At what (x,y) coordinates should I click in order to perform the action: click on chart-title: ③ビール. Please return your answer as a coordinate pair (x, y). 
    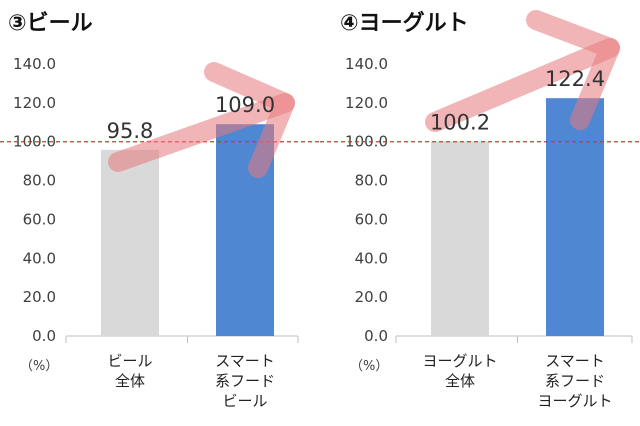
    Looking at the image, I should click on (50, 23).